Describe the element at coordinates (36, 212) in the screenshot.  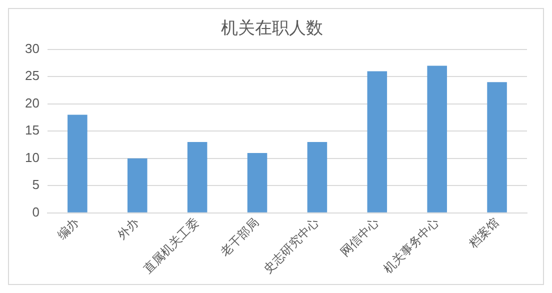
I see `y-tick-label: 0` at that location.